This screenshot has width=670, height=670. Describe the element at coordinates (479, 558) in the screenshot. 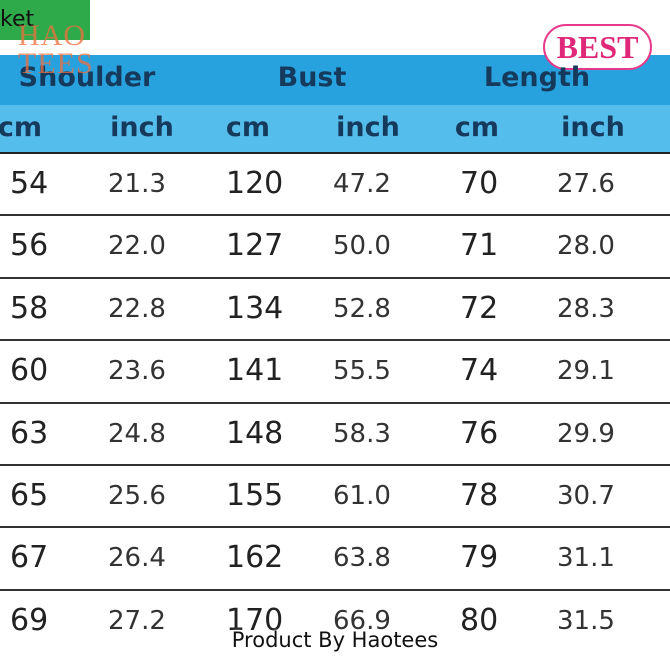

I see `cm-cell: 79` at that location.